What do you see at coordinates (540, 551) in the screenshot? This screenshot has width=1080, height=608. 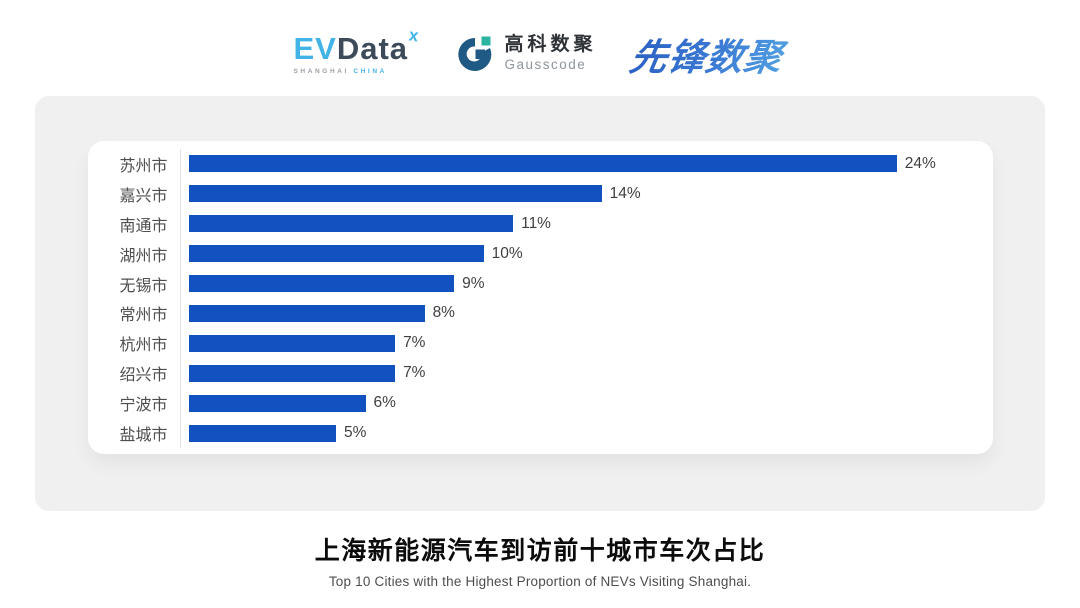 I see `page-title: 上海新能源汽车到访前十城市车次占比` at bounding box center [540, 551].